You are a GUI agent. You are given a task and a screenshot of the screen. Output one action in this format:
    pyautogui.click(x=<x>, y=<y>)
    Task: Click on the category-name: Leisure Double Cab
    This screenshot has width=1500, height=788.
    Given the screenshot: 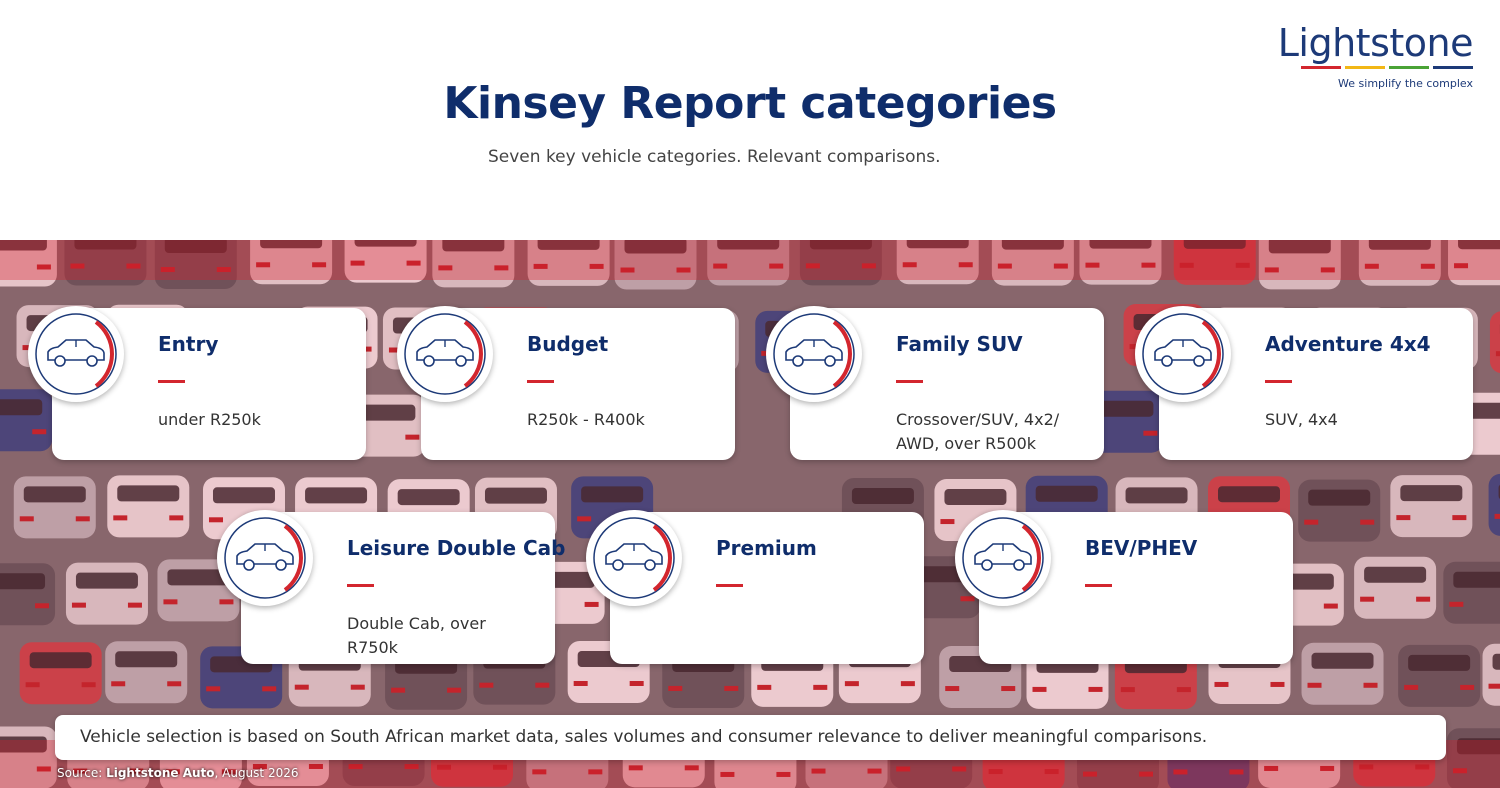 What is the action you would take?
    pyautogui.click(x=456, y=548)
    